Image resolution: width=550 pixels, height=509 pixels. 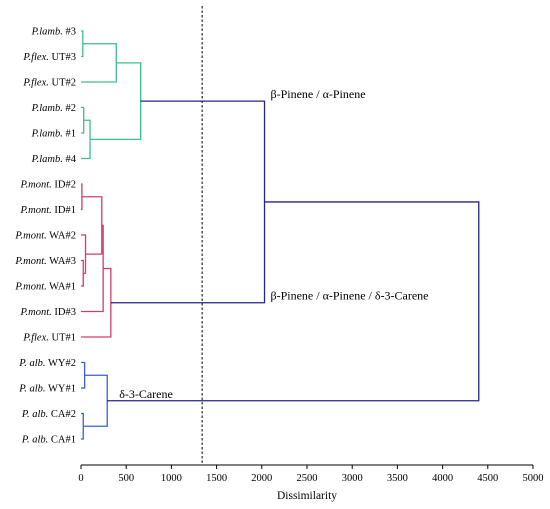 I want to click on cluster-link-g4, so click(x=86, y=139).